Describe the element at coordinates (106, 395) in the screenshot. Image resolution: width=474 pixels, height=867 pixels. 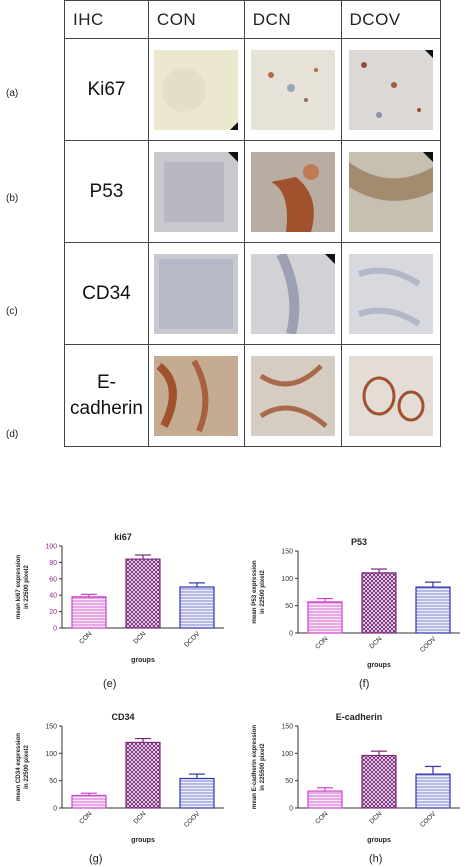
I see `marker-ecadherin: E-cadherin` at that location.